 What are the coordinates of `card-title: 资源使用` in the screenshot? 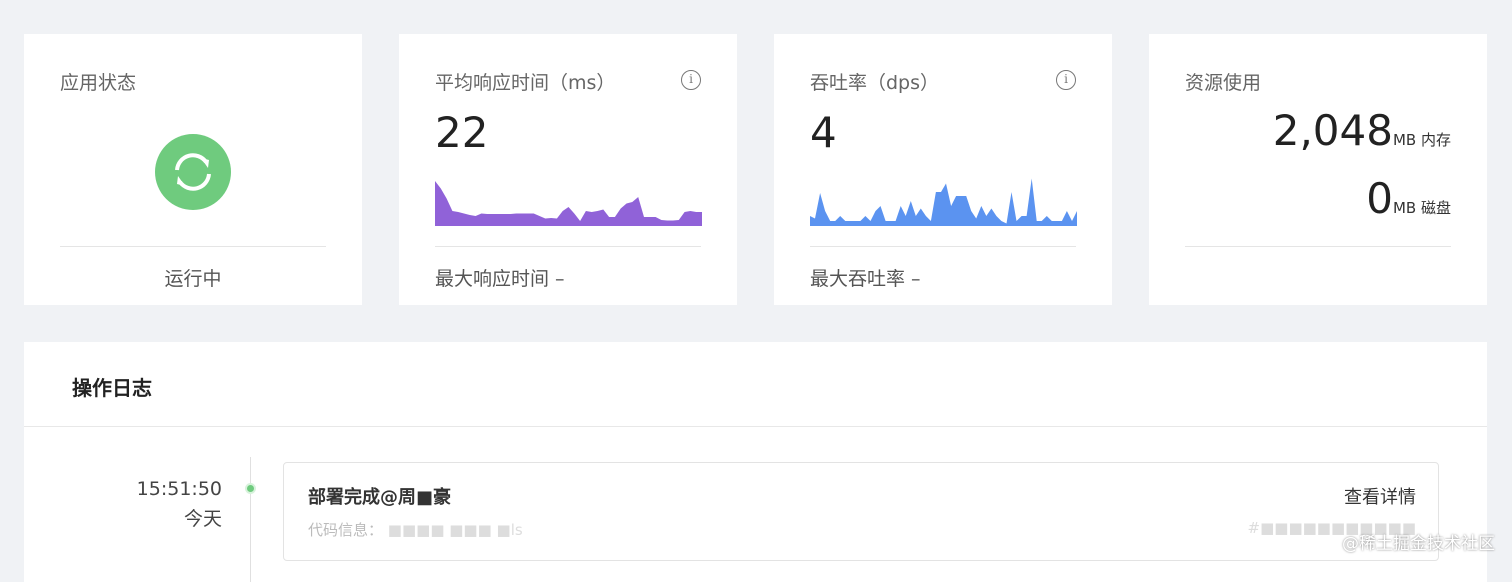 It's located at (1223, 83).